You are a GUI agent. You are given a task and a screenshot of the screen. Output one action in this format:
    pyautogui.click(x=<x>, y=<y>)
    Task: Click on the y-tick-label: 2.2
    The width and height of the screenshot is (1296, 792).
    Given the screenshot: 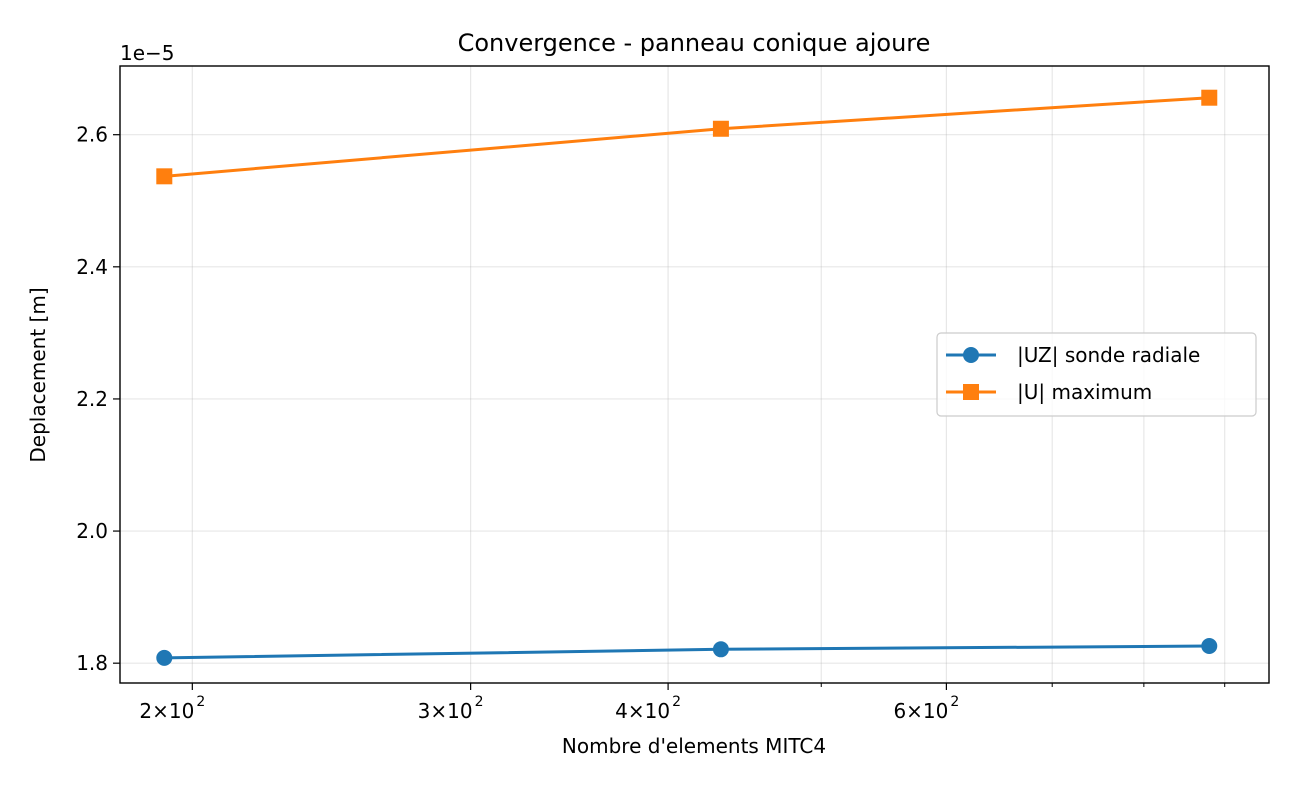 What is the action you would take?
    pyautogui.click(x=92, y=399)
    